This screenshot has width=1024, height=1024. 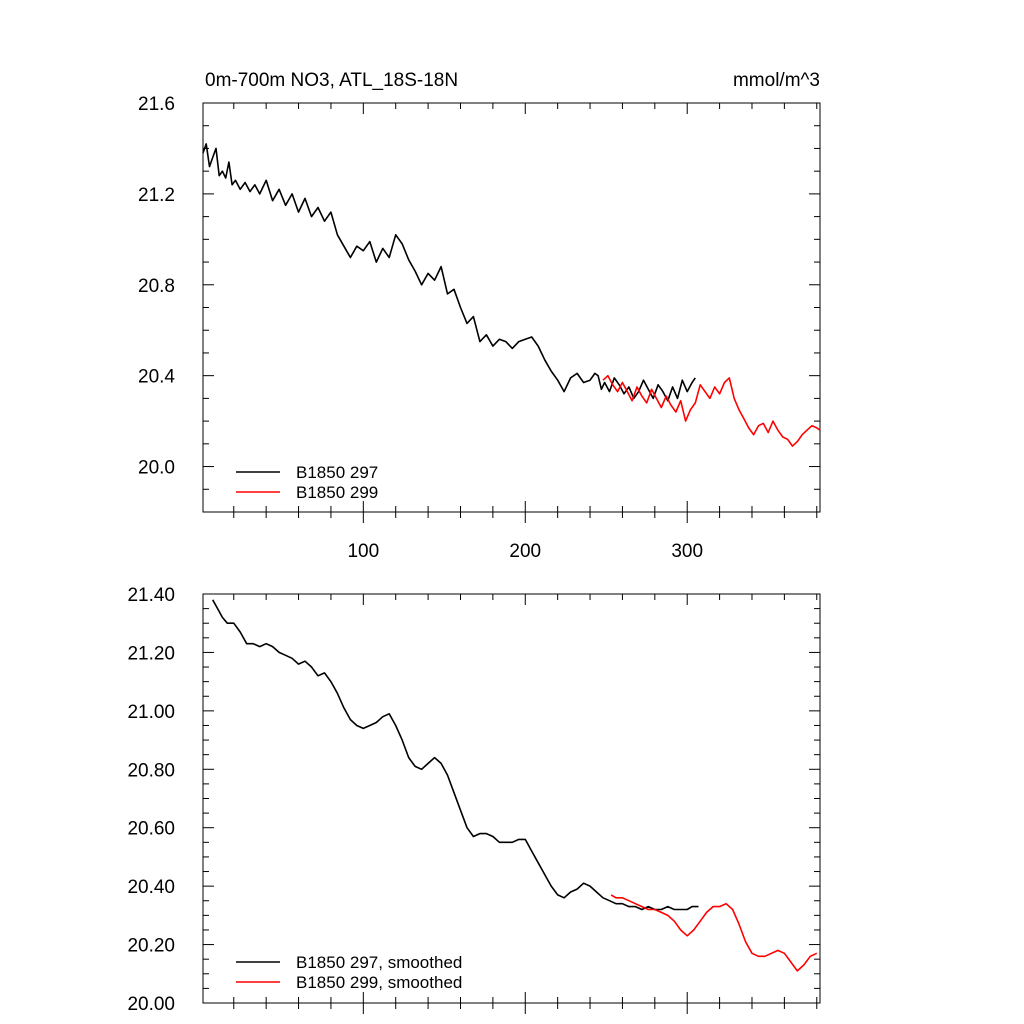 I want to click on top-chart-title: 0m-700m NO3, ATL_18S-18N, so click(x=331, y=80).